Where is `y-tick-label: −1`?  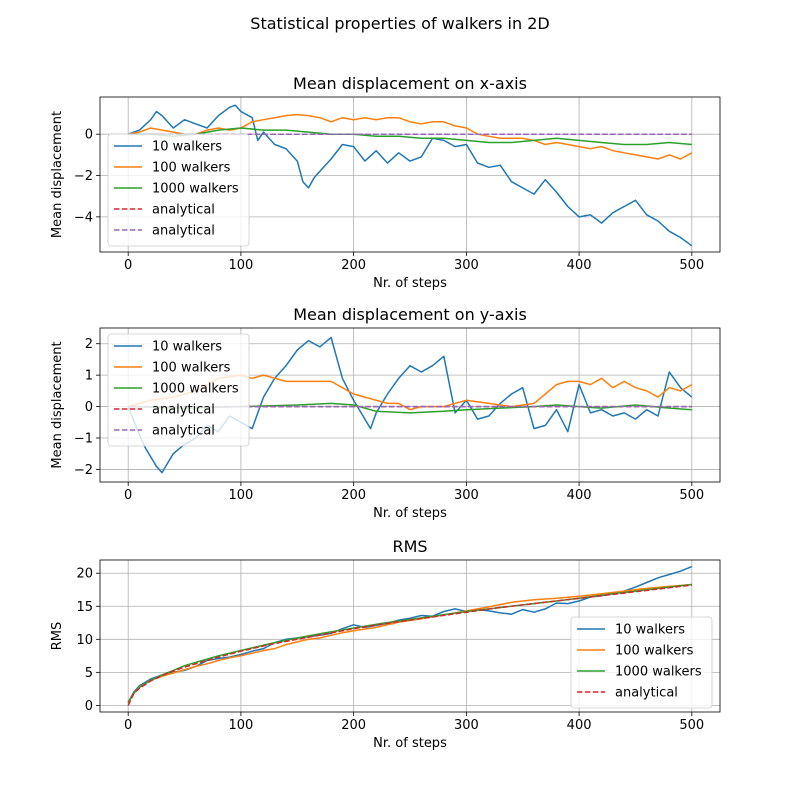 y-tick-label: −1 is located at coordinates (83, 439).